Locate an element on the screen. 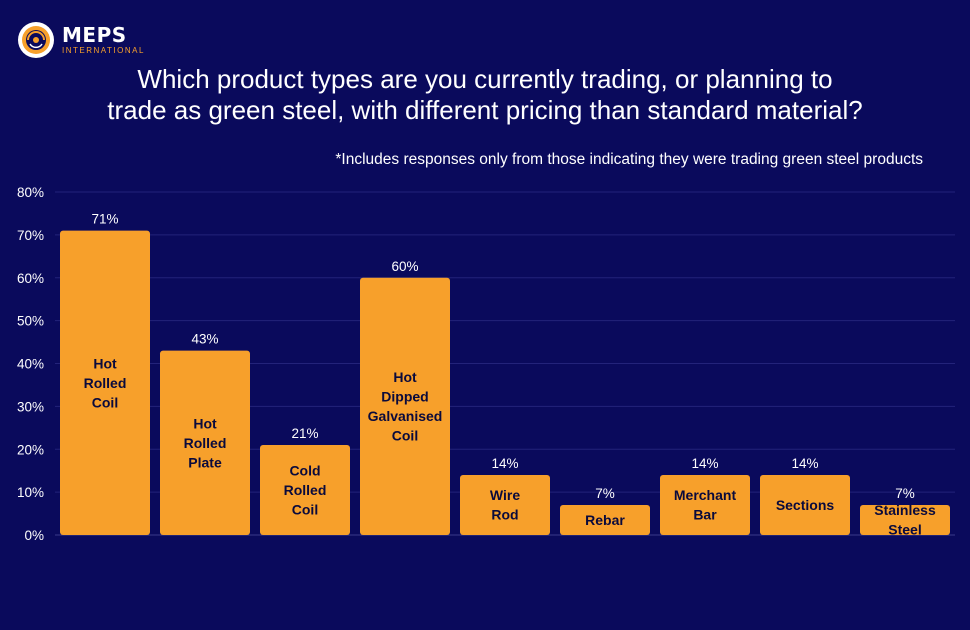 This screenshot has height=630, width=970. category-label: Rebar is located at coordinates (605, 520).